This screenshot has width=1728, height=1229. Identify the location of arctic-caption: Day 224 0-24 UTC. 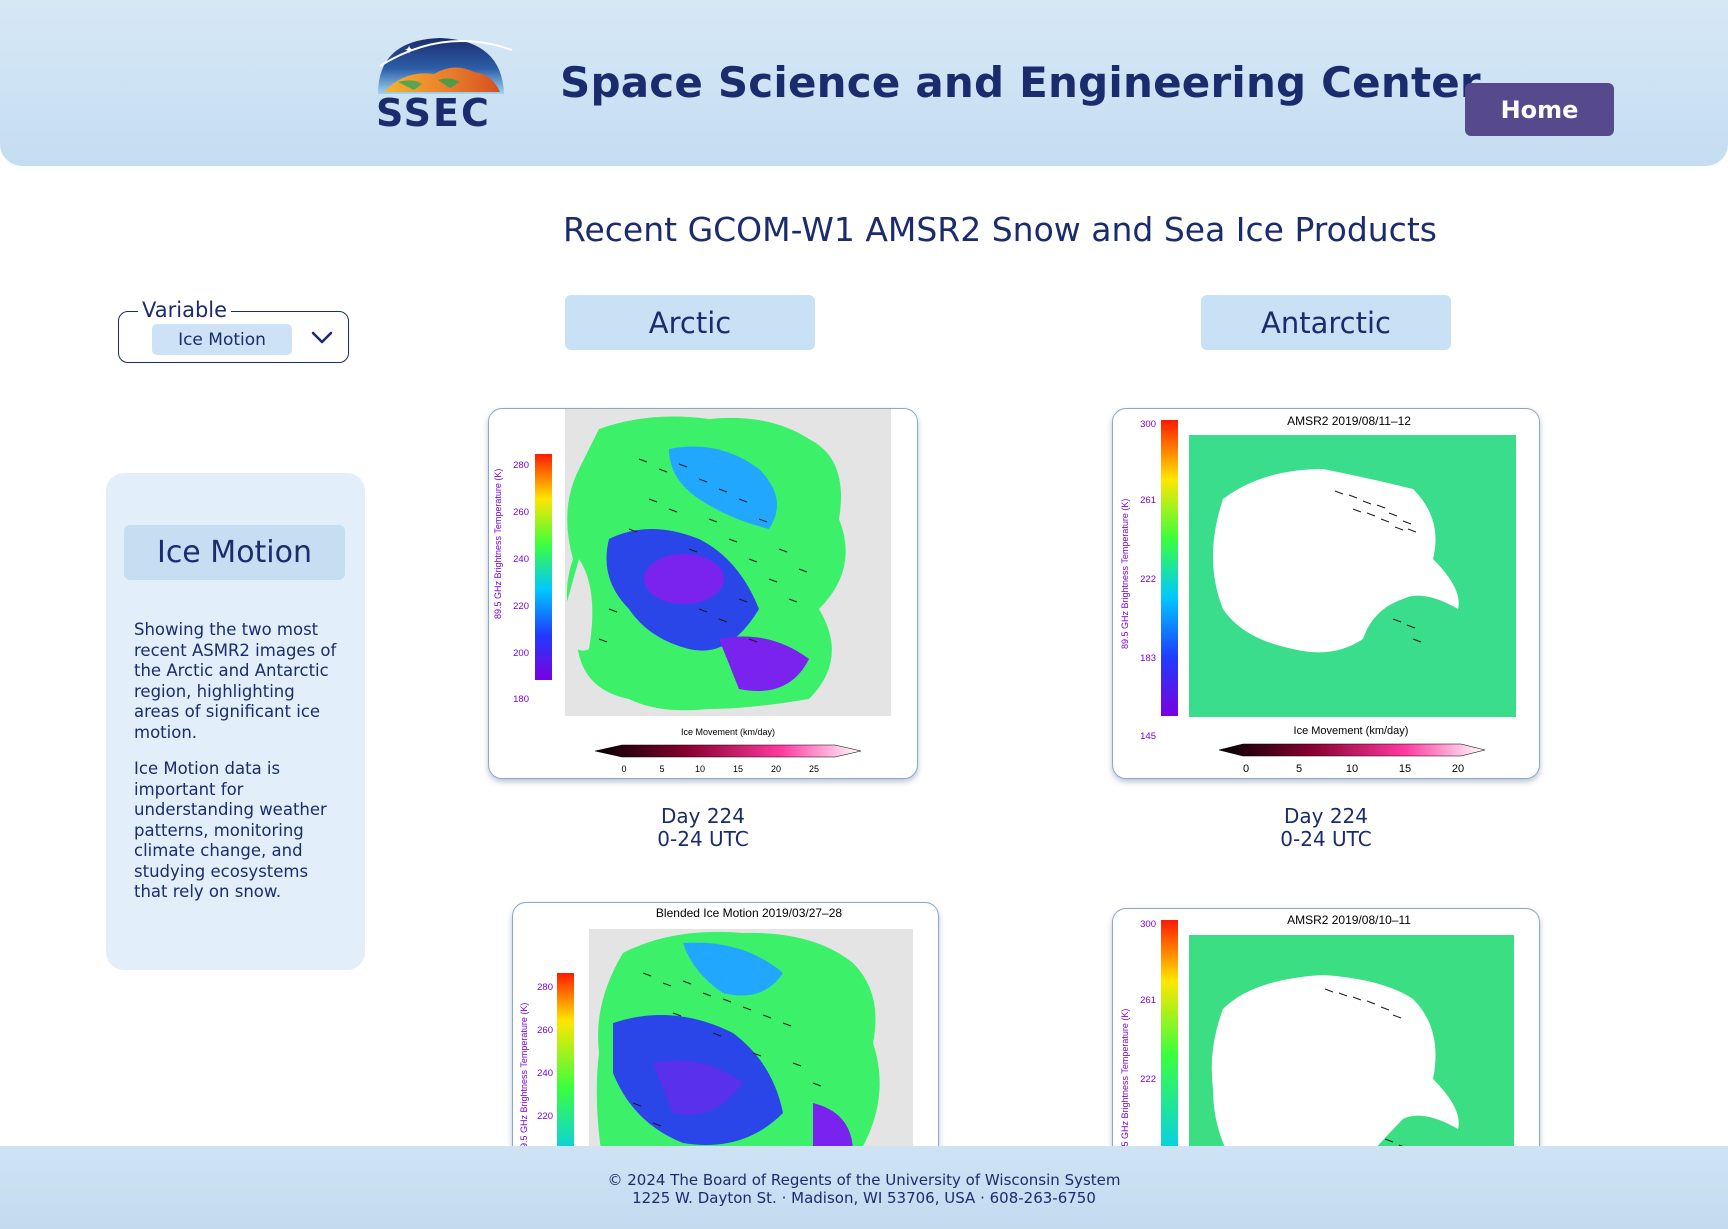
(703, 828).